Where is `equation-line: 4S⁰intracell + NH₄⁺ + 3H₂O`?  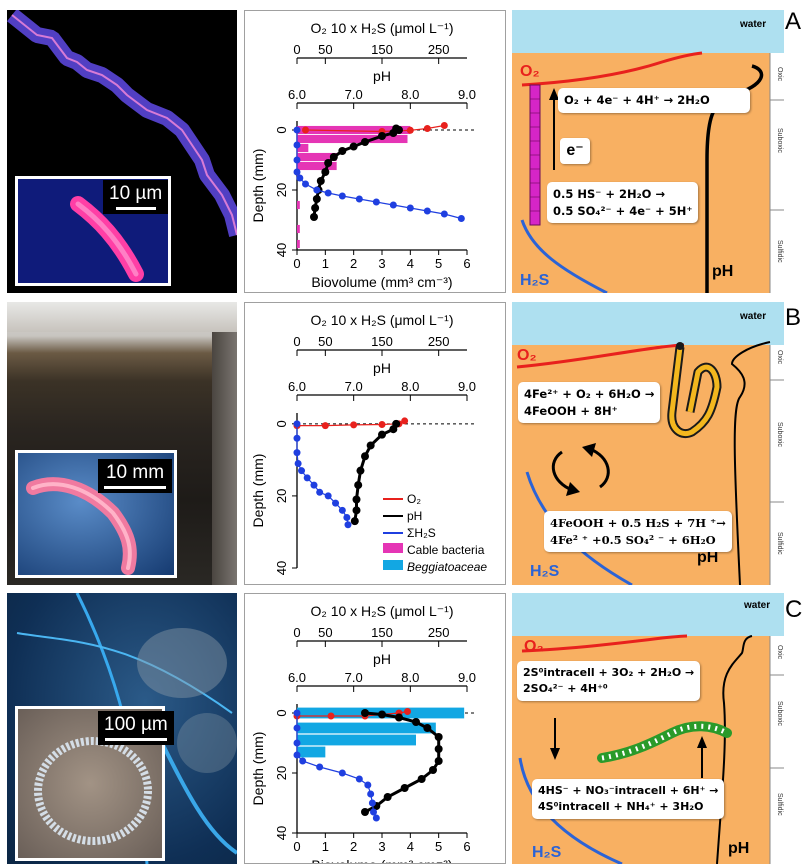 equation-line: 4S⁰intracell + NH₄⁺ + 3H₂O is located at coordinates (621, 806).